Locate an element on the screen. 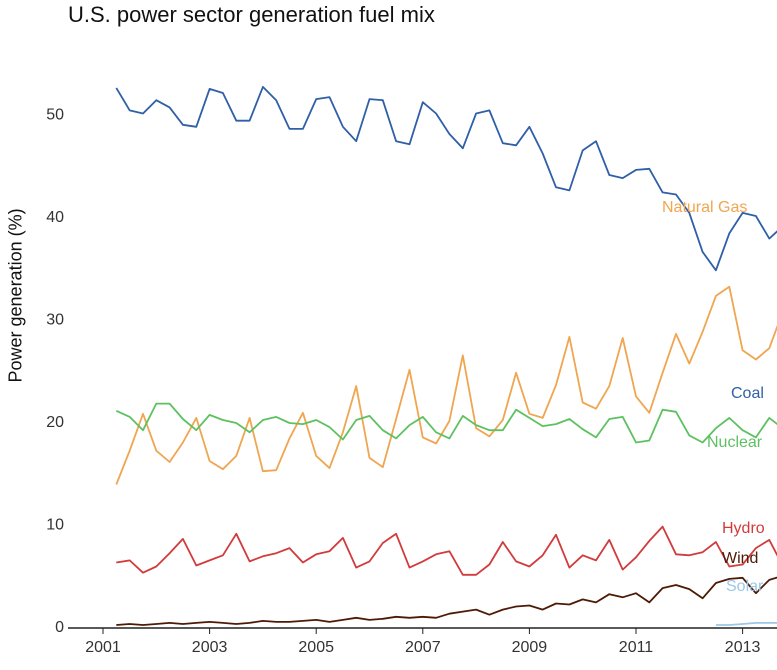 The height and width of the screenshot is (670, 777). x-tick-label: 2005 is located at coordinates (316, 647).